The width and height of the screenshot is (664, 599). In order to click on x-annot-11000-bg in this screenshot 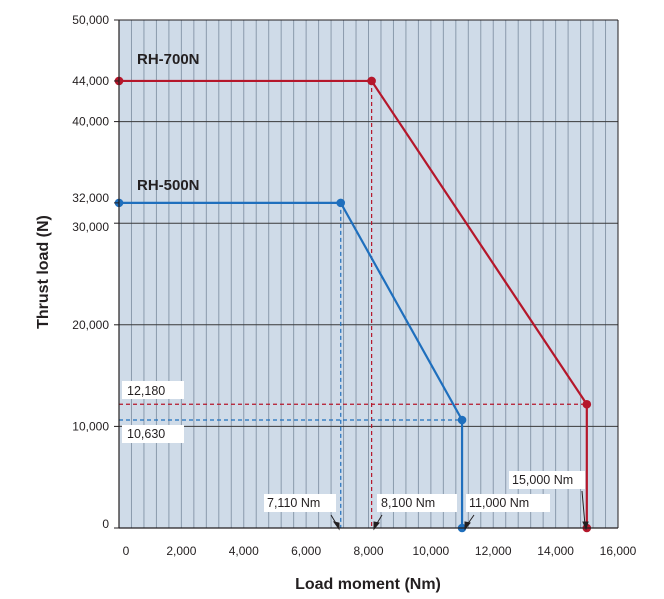, I will do `click(508, 503)`.